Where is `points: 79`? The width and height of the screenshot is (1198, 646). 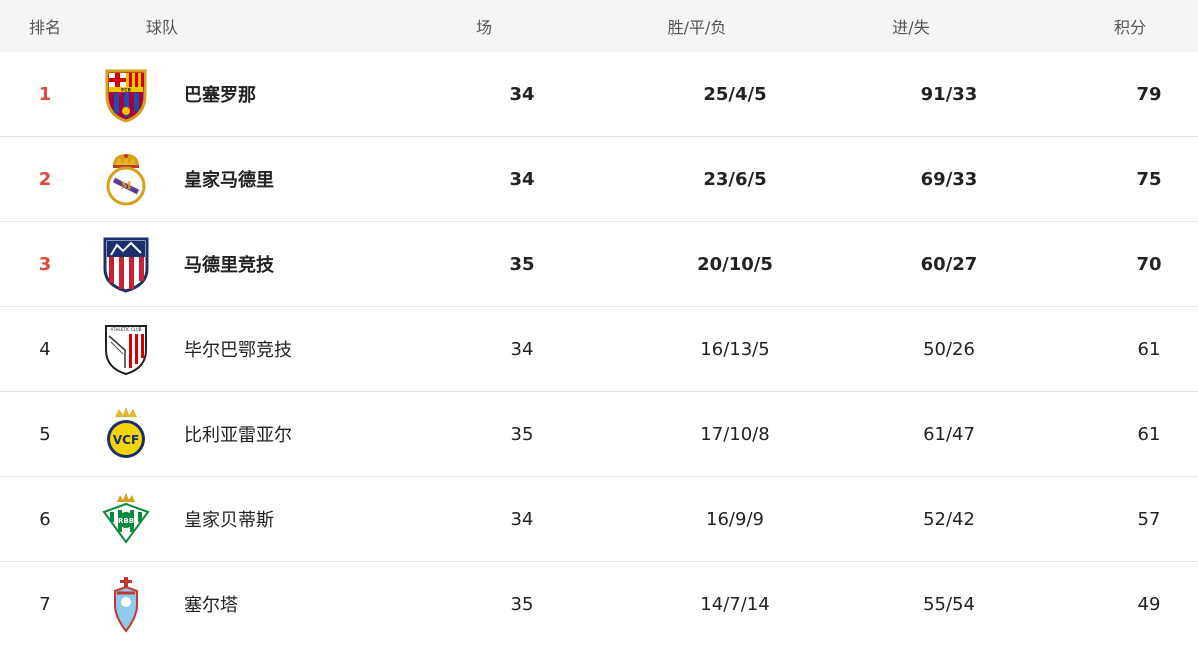 points: 79 is located at coordinates (1149, 94).